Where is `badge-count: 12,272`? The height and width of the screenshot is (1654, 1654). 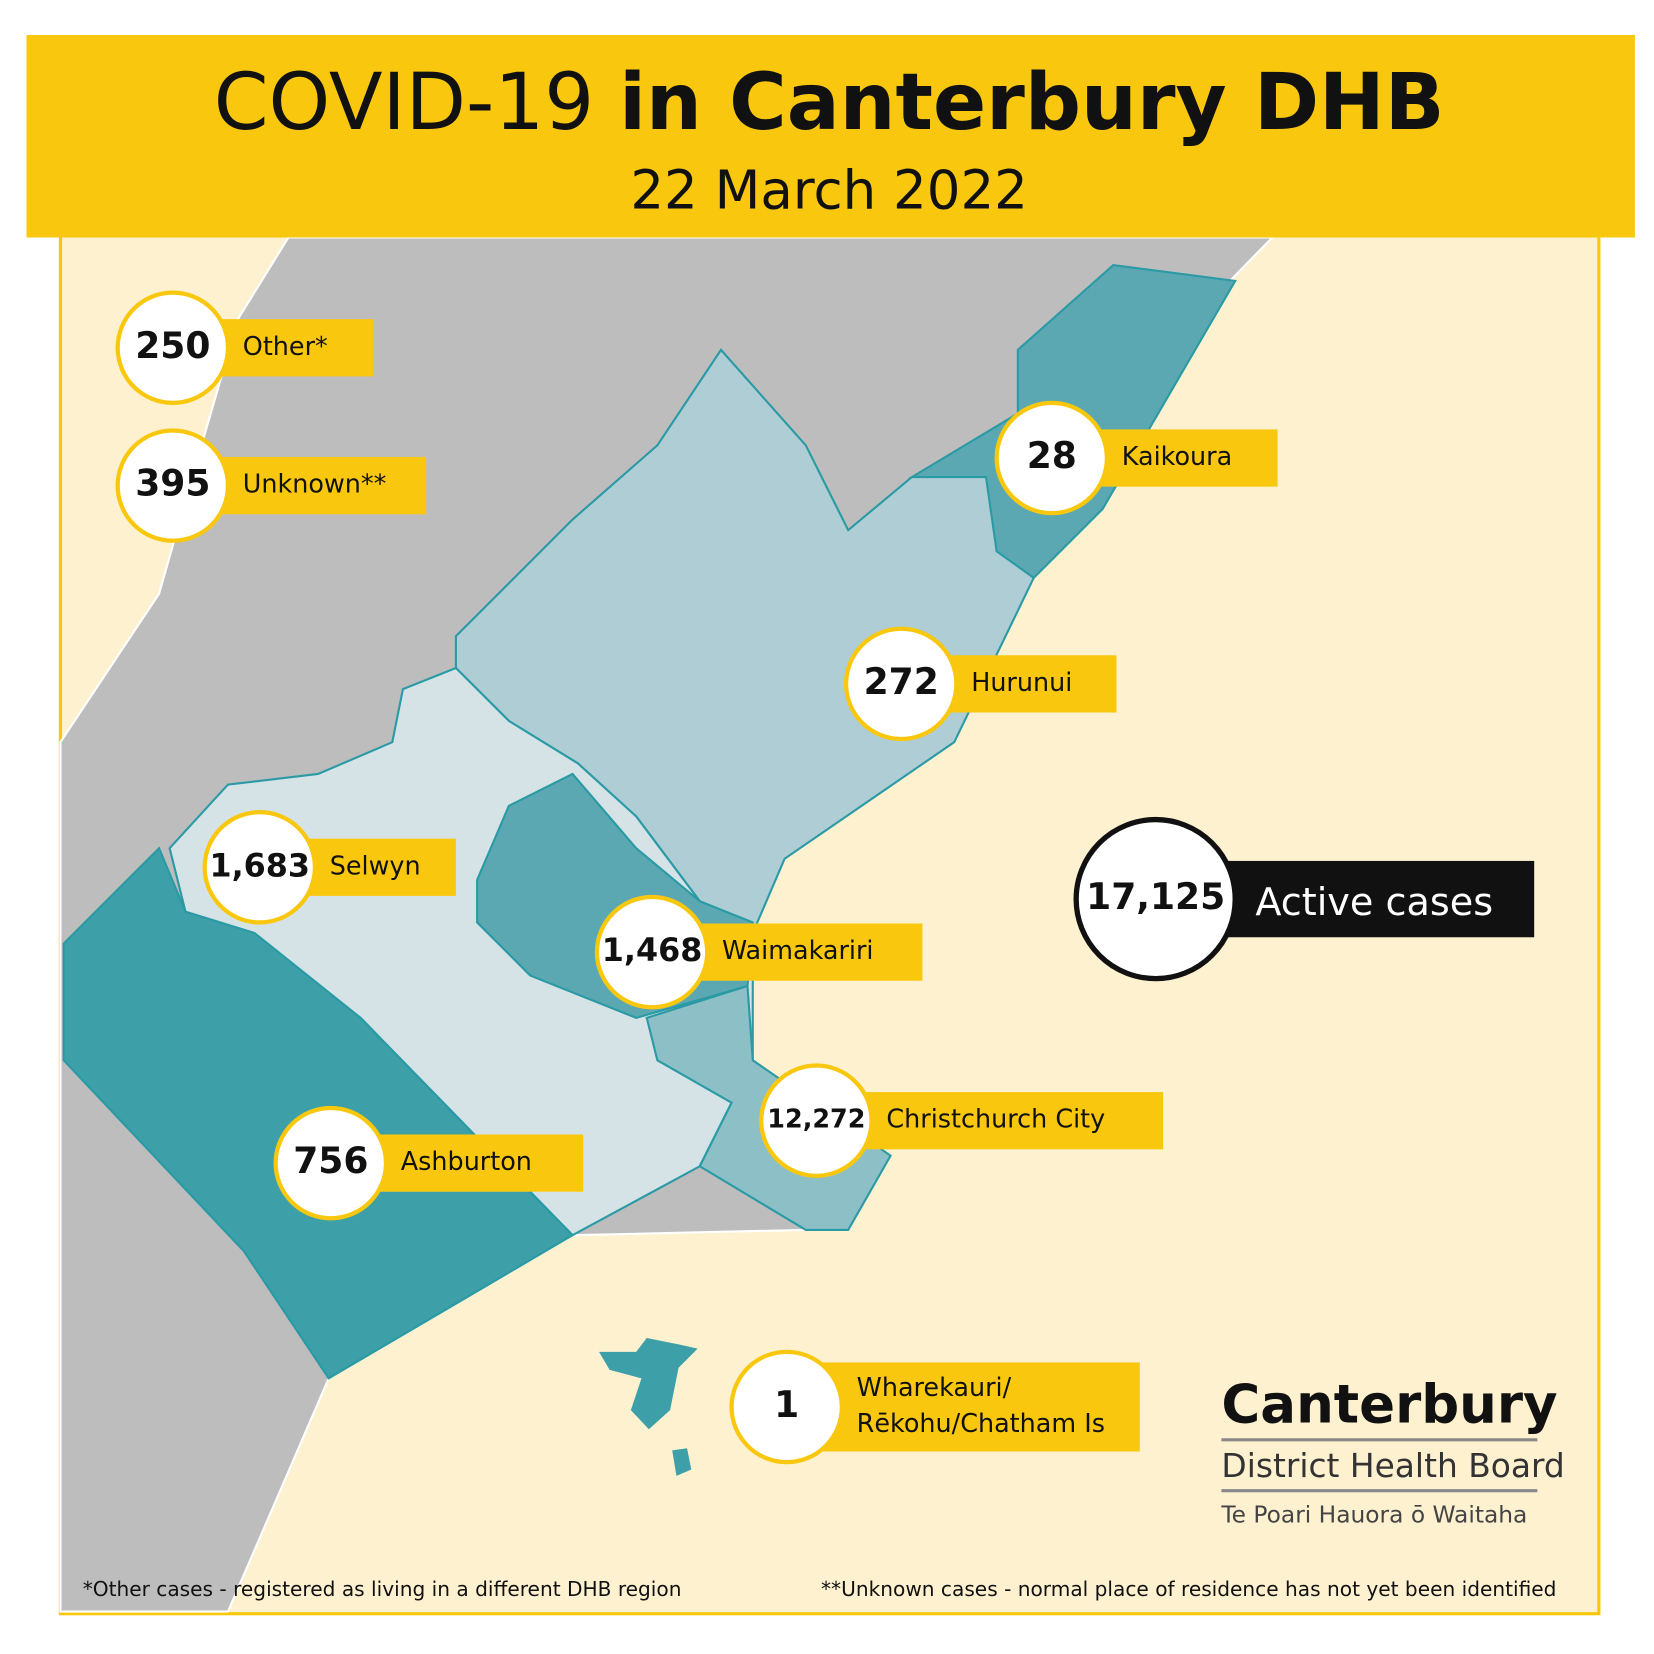
badge-count: 12,272 is located at coordinates (816, 1119).